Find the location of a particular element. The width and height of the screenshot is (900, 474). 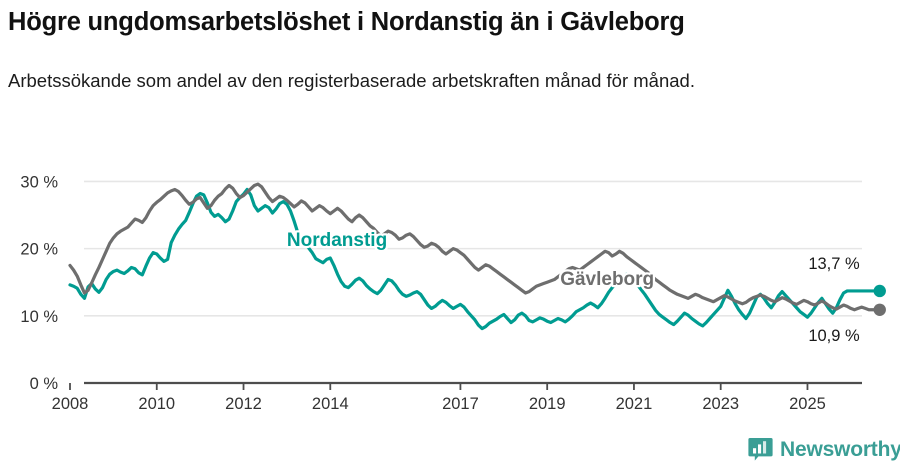

x-axis-tick-label: 2010 is located at coordinates (156, 404).